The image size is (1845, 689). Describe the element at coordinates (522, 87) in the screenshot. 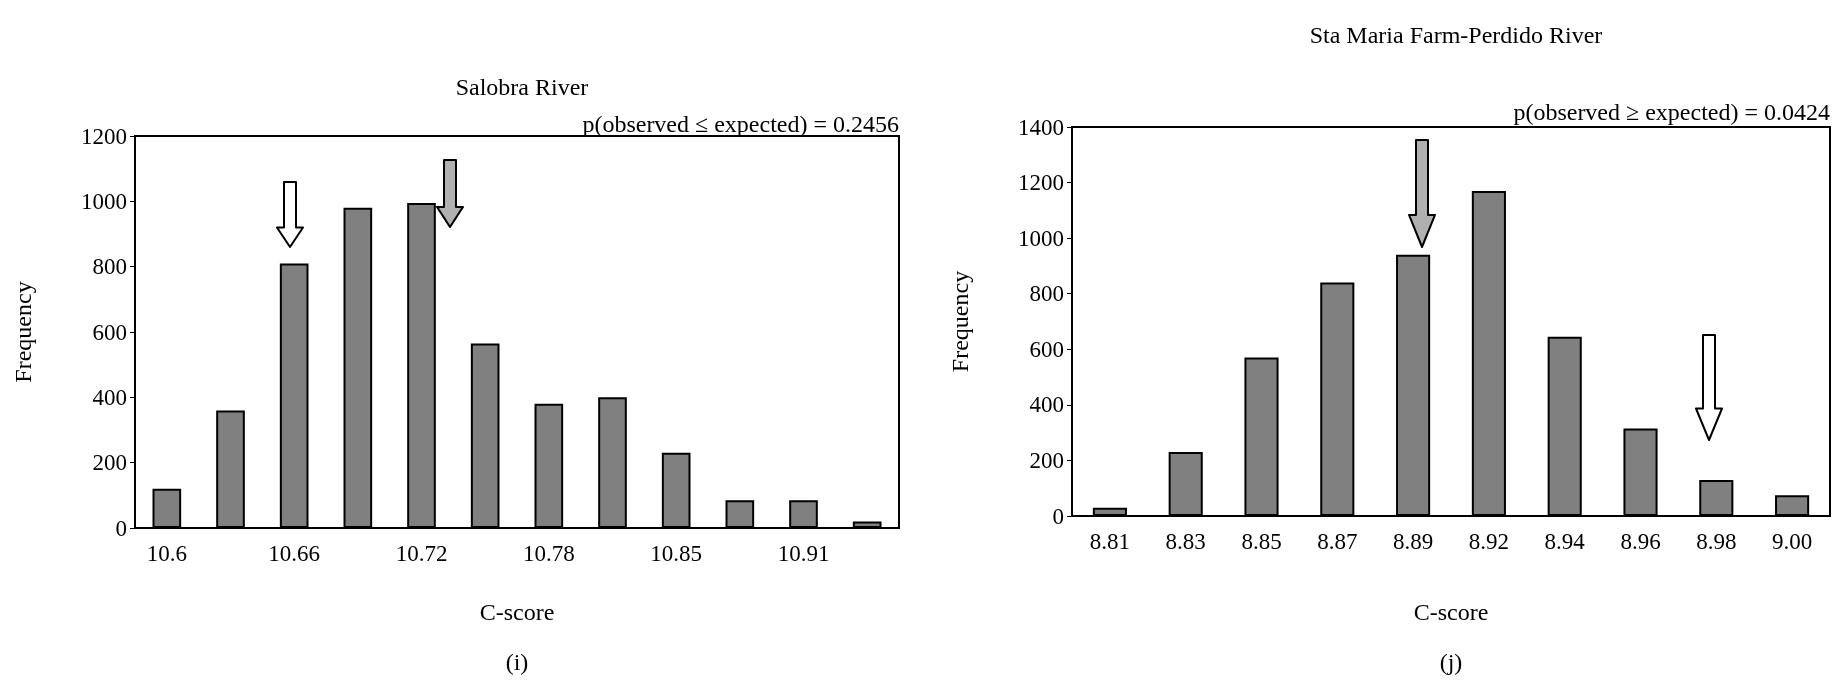

I see `chart-title: Salobra River` at that location.